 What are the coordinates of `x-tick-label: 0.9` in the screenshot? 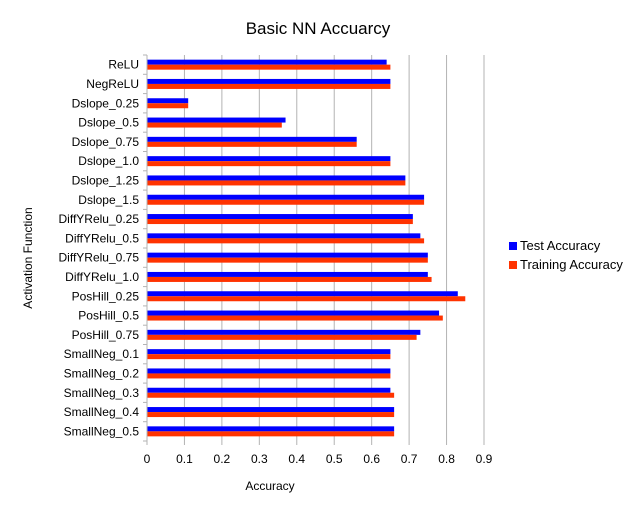 It's located at (484, 459).